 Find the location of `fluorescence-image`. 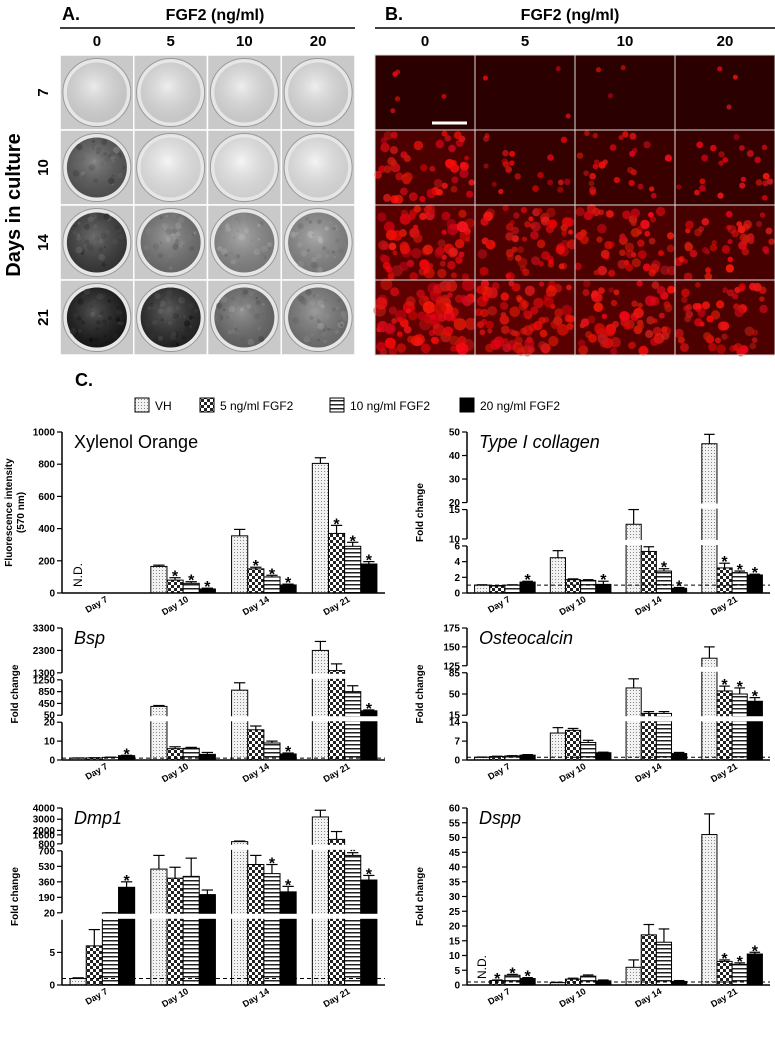

fluorescence-image is located at coordinates (425, 92).